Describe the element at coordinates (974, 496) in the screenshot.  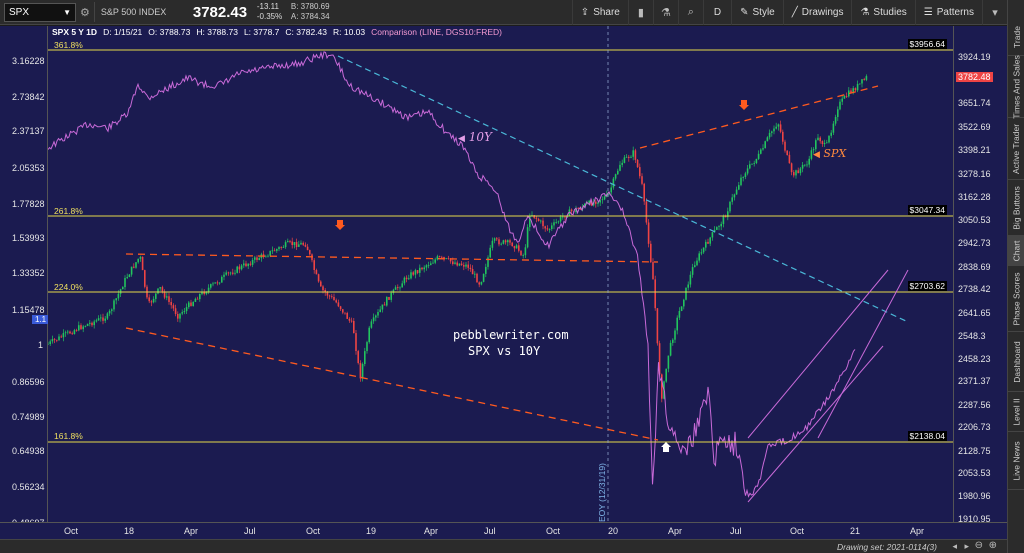
I see `right-axis-label: 1980.96` at that location.